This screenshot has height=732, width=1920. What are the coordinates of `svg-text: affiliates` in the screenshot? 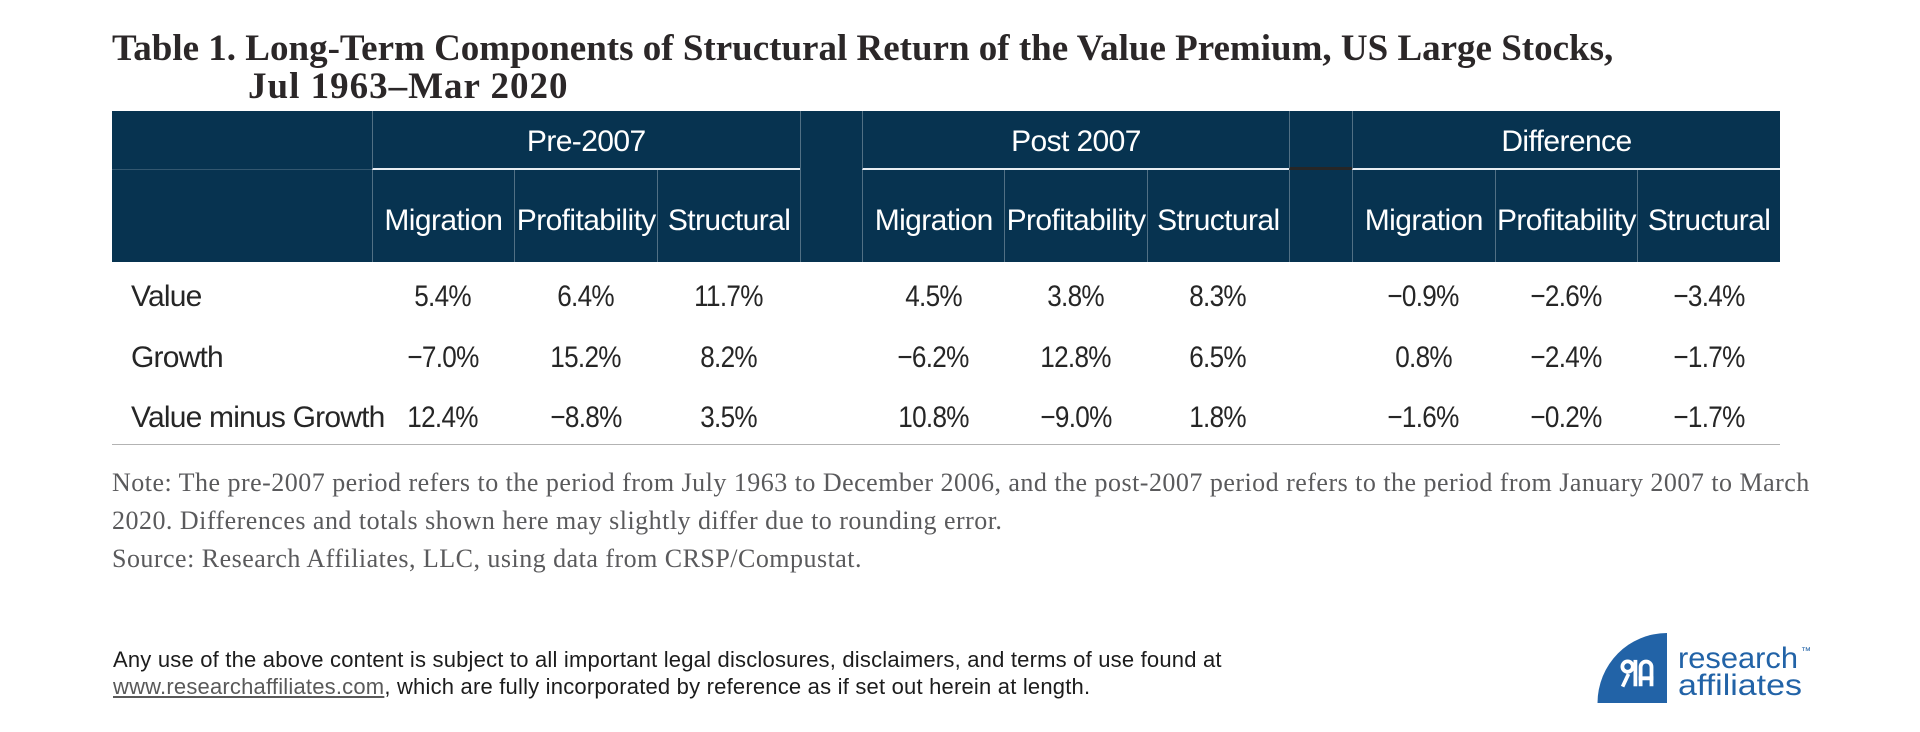 It's located at (1740, 685).